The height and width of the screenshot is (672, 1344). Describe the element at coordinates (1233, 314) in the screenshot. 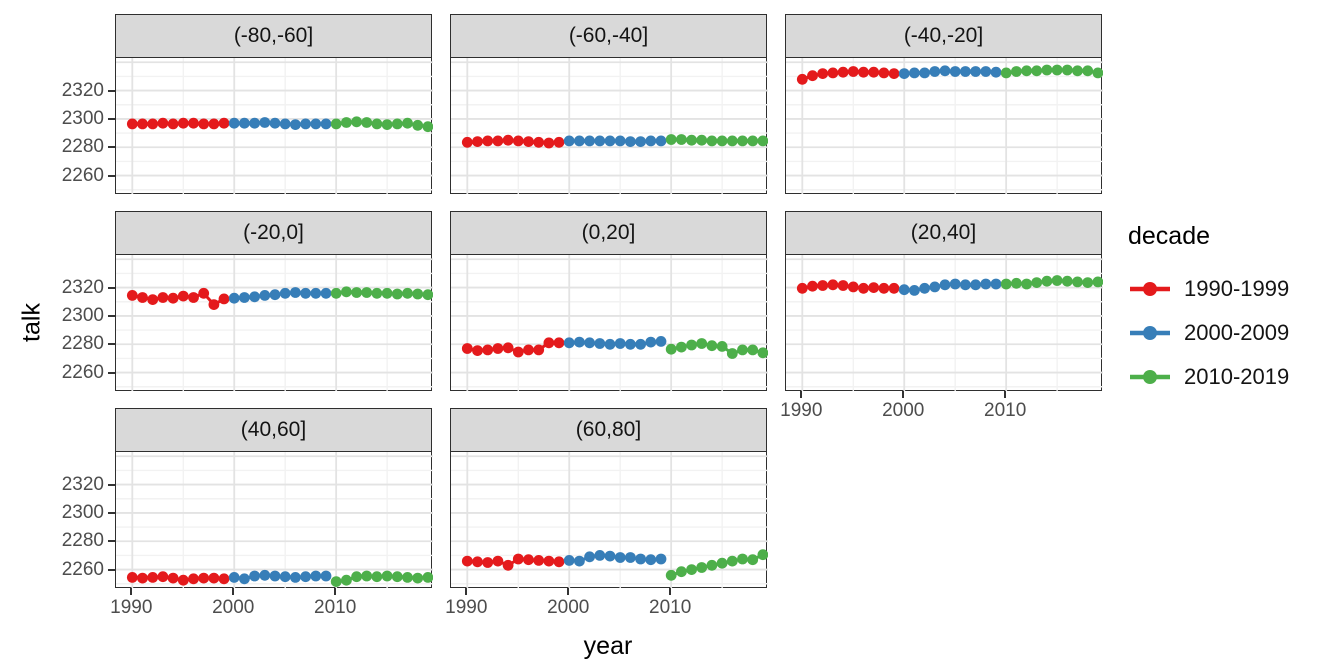

I see `legend: decade 1990-1999 2000-2009 2010-2019` at that location.